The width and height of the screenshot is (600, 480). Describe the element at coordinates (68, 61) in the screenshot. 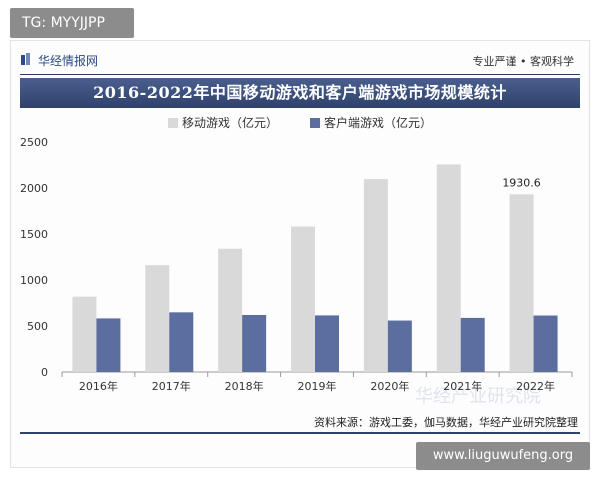

I see `brand-name: 华经情报网` at that location.